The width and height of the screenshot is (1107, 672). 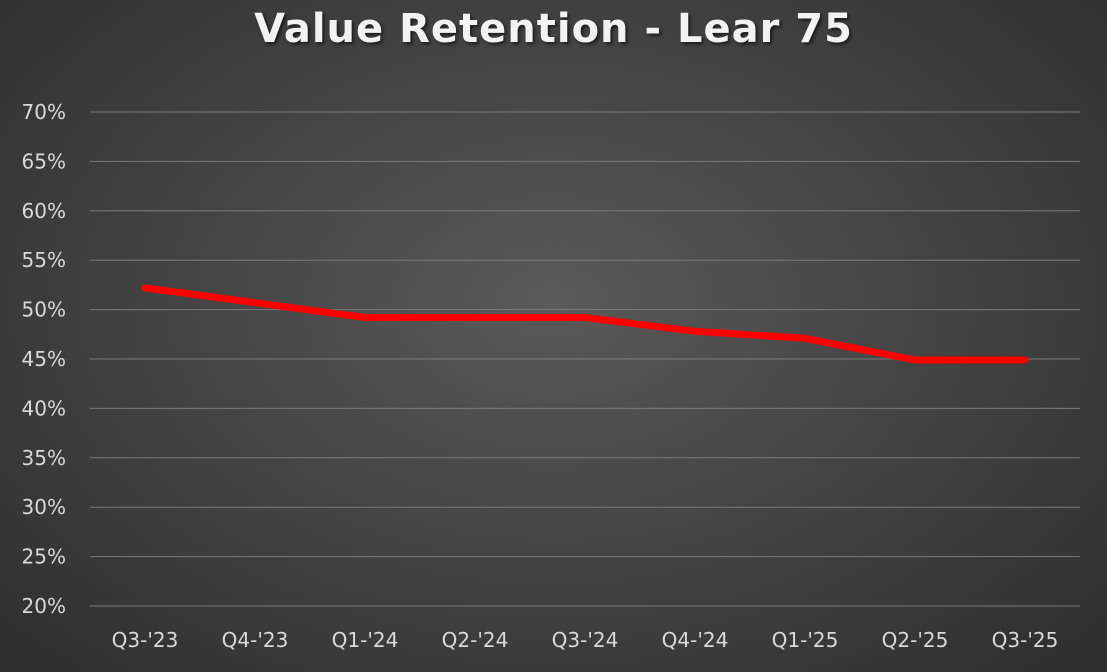 I want to click on x-tick-label: Q2-'24, so click(x=475, y=640).